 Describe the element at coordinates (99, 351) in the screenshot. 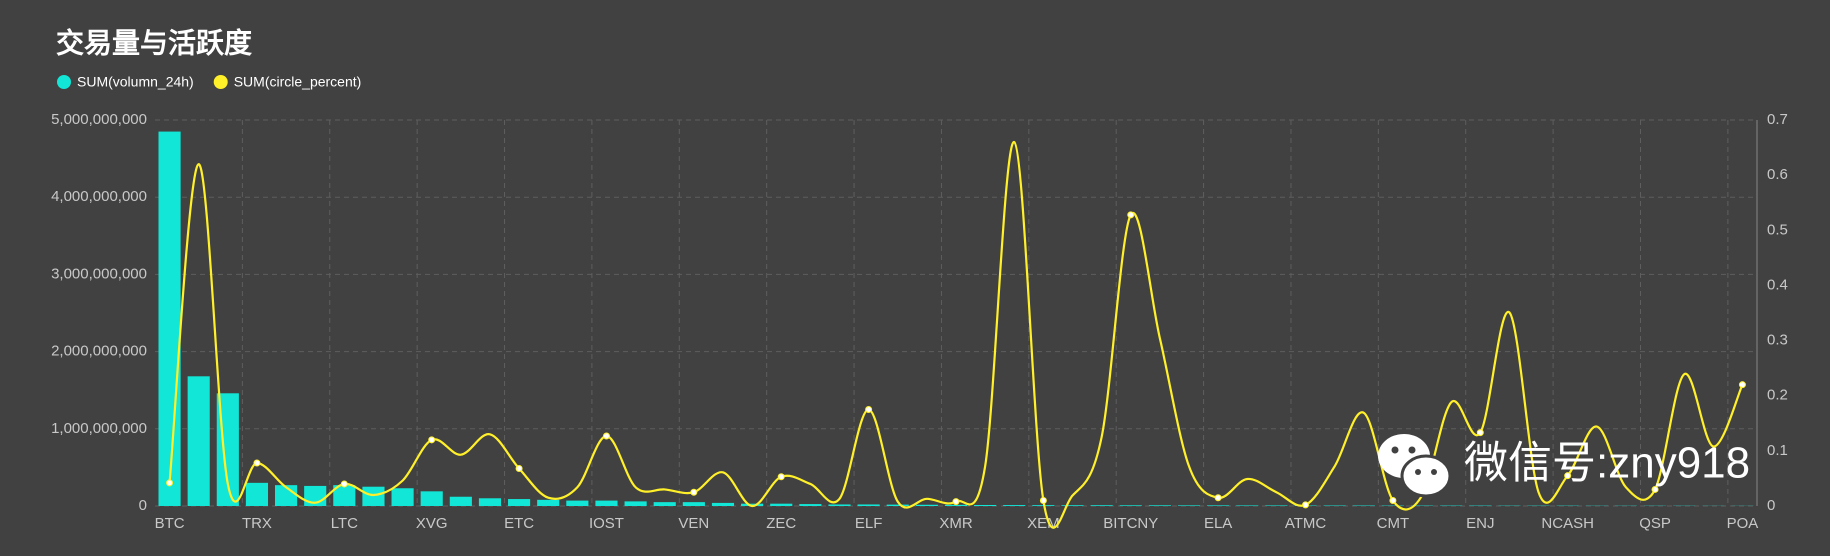

I see `y-tick-label: 2,000,000,000` at that location.